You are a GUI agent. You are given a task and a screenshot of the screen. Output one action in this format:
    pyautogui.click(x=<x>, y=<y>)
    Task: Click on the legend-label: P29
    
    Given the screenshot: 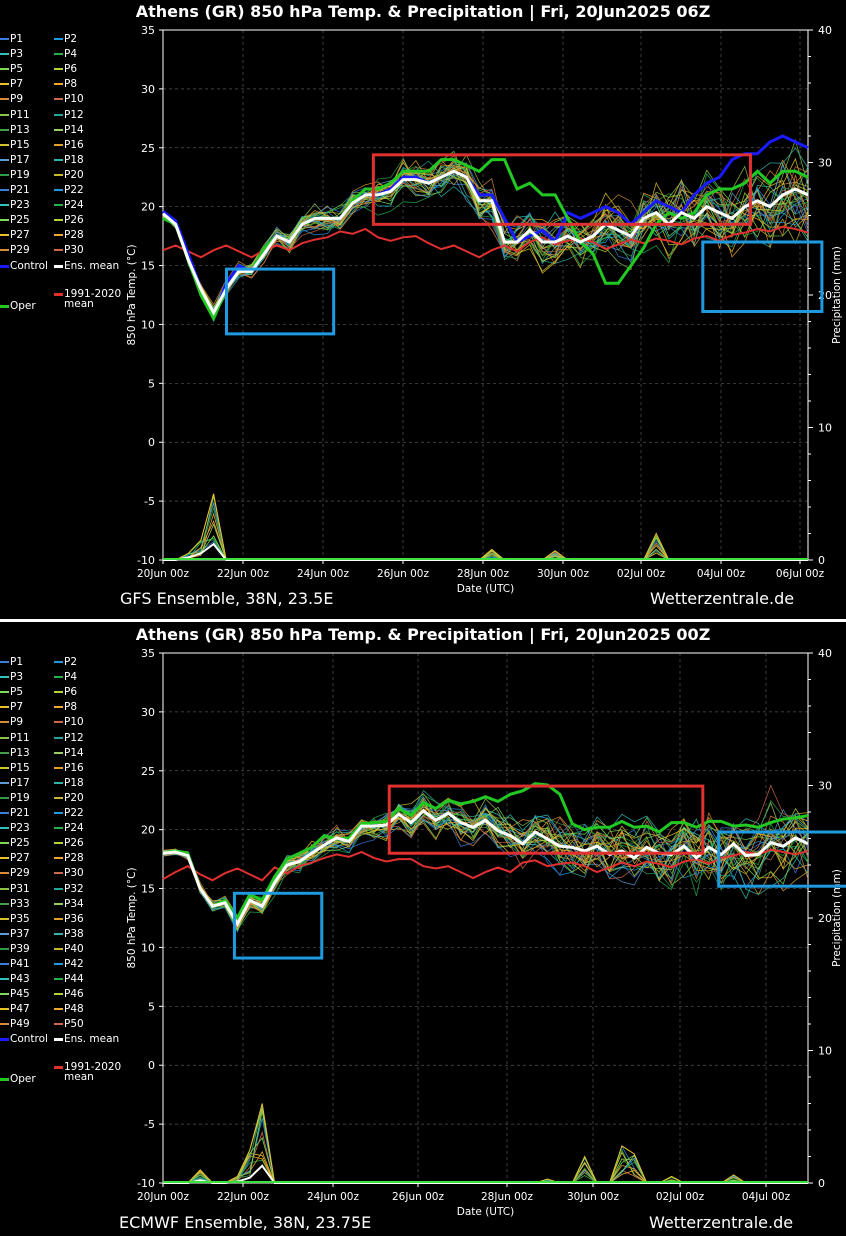 What is the action you would take?
    pyautogui.click(x=20, y=873)
    